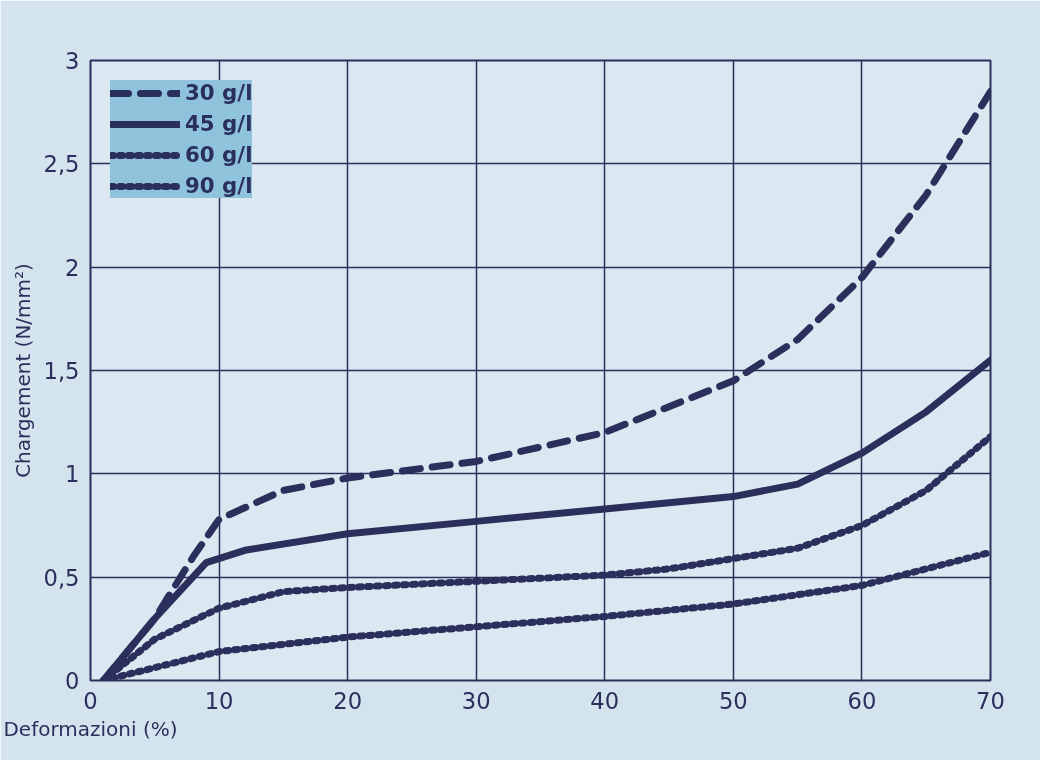  I want to click on legend-label: 60 g/l, so click(219, 154).